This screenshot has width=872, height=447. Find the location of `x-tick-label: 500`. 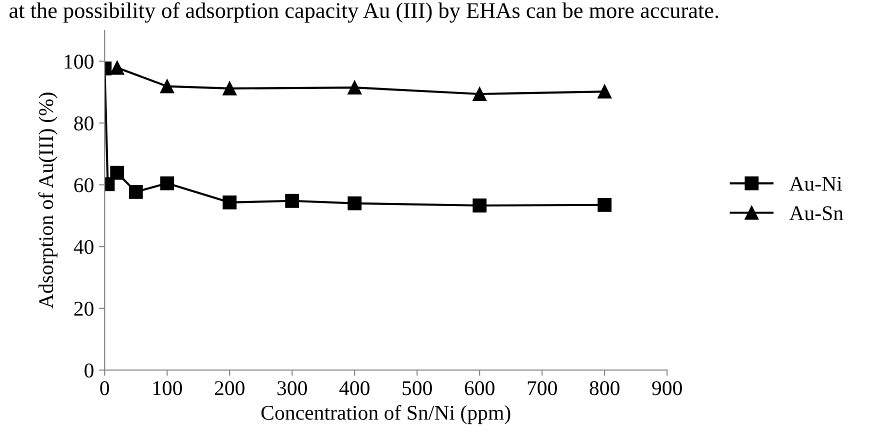

x-tick-label: 500 is located at coordinates (417, 388).